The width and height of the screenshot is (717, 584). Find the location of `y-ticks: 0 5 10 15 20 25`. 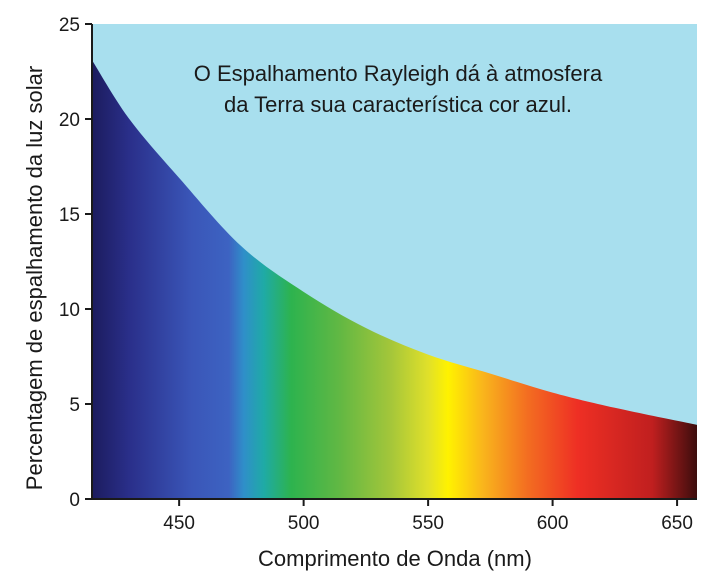

y-ticks: 0 5 10 15 20 25 is located at coordinates (75, 263).